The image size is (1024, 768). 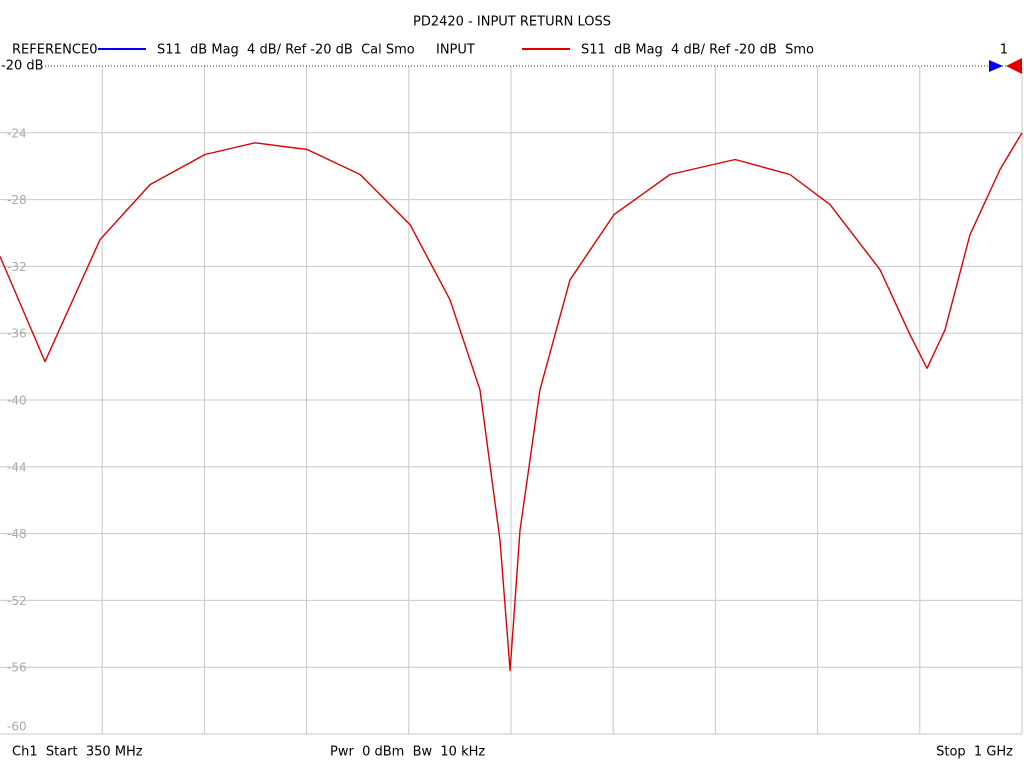 I want to click on y-tick-label: -24, so click(x=17, y=133).